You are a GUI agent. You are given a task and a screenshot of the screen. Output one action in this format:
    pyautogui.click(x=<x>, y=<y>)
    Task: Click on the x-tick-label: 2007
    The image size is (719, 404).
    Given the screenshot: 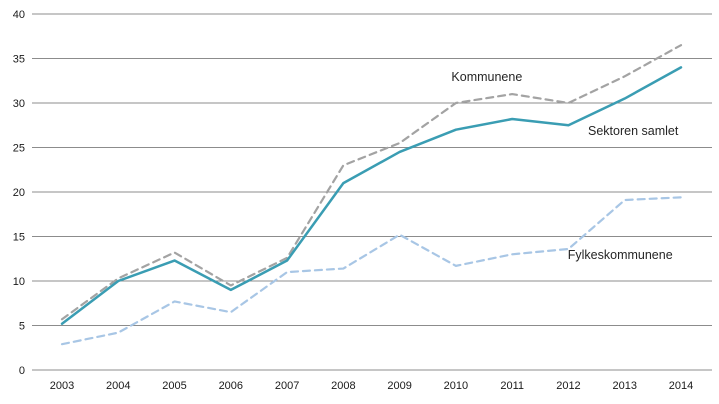 What is the action you would take?
    pyautogui.click(x=287, y=386)
    